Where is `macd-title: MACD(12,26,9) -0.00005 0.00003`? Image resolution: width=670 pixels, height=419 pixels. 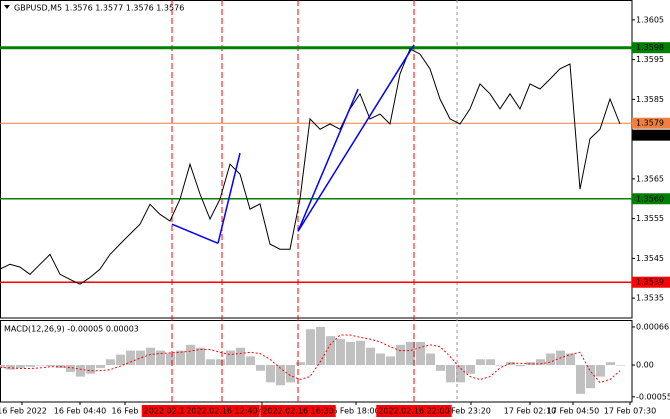
macd-title: MACD(12,26,9) -0.00005 0.00003 is located at coordinates (71, 329).